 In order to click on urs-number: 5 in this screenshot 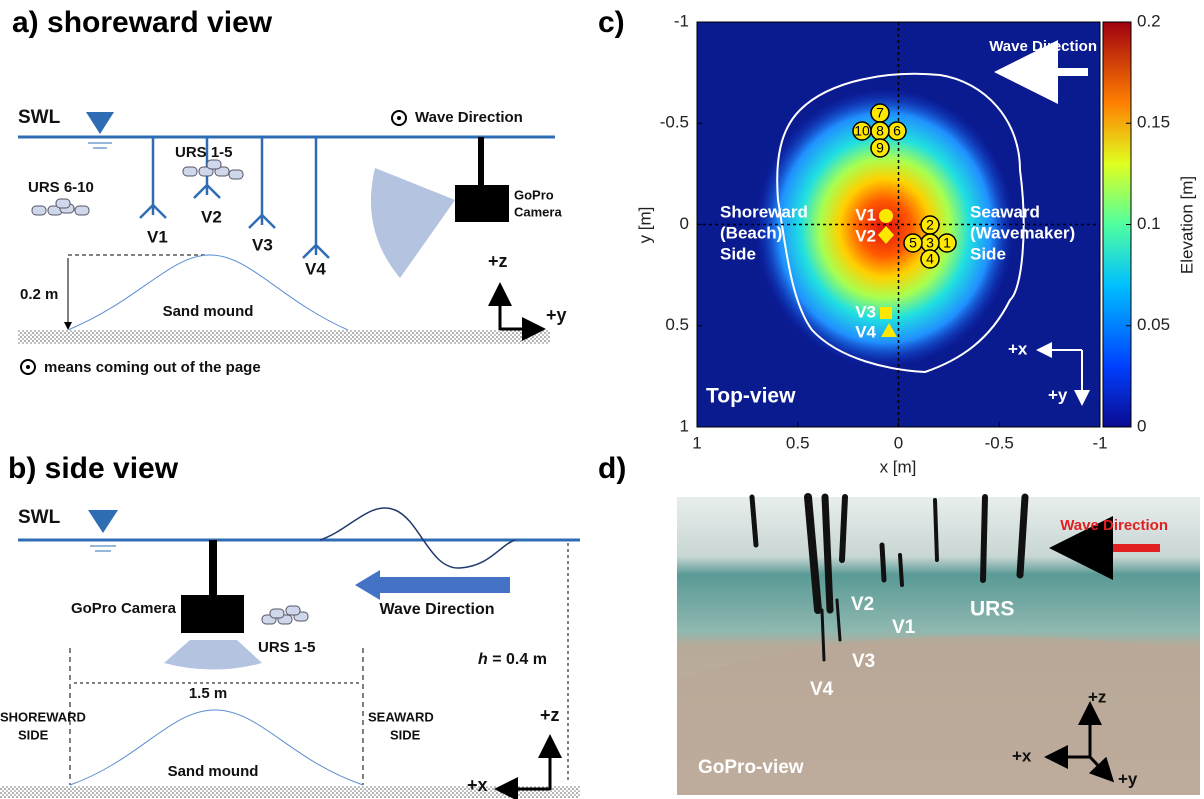, I will do `click(913, 243)`.